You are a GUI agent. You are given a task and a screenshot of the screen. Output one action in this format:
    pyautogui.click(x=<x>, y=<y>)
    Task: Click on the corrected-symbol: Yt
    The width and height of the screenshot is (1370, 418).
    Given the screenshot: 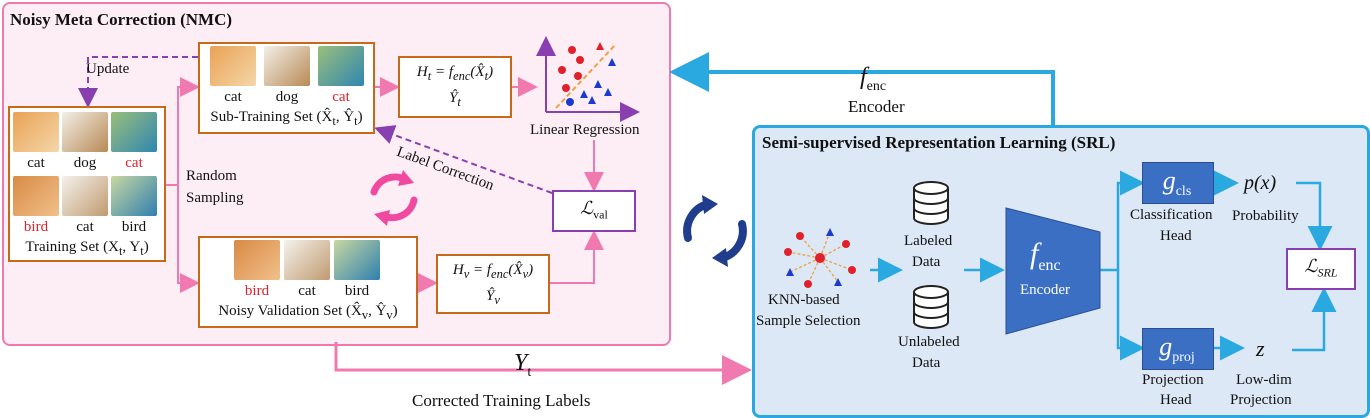 What is the action you would take?
    pyautogui.click(x=523, y=365)
    